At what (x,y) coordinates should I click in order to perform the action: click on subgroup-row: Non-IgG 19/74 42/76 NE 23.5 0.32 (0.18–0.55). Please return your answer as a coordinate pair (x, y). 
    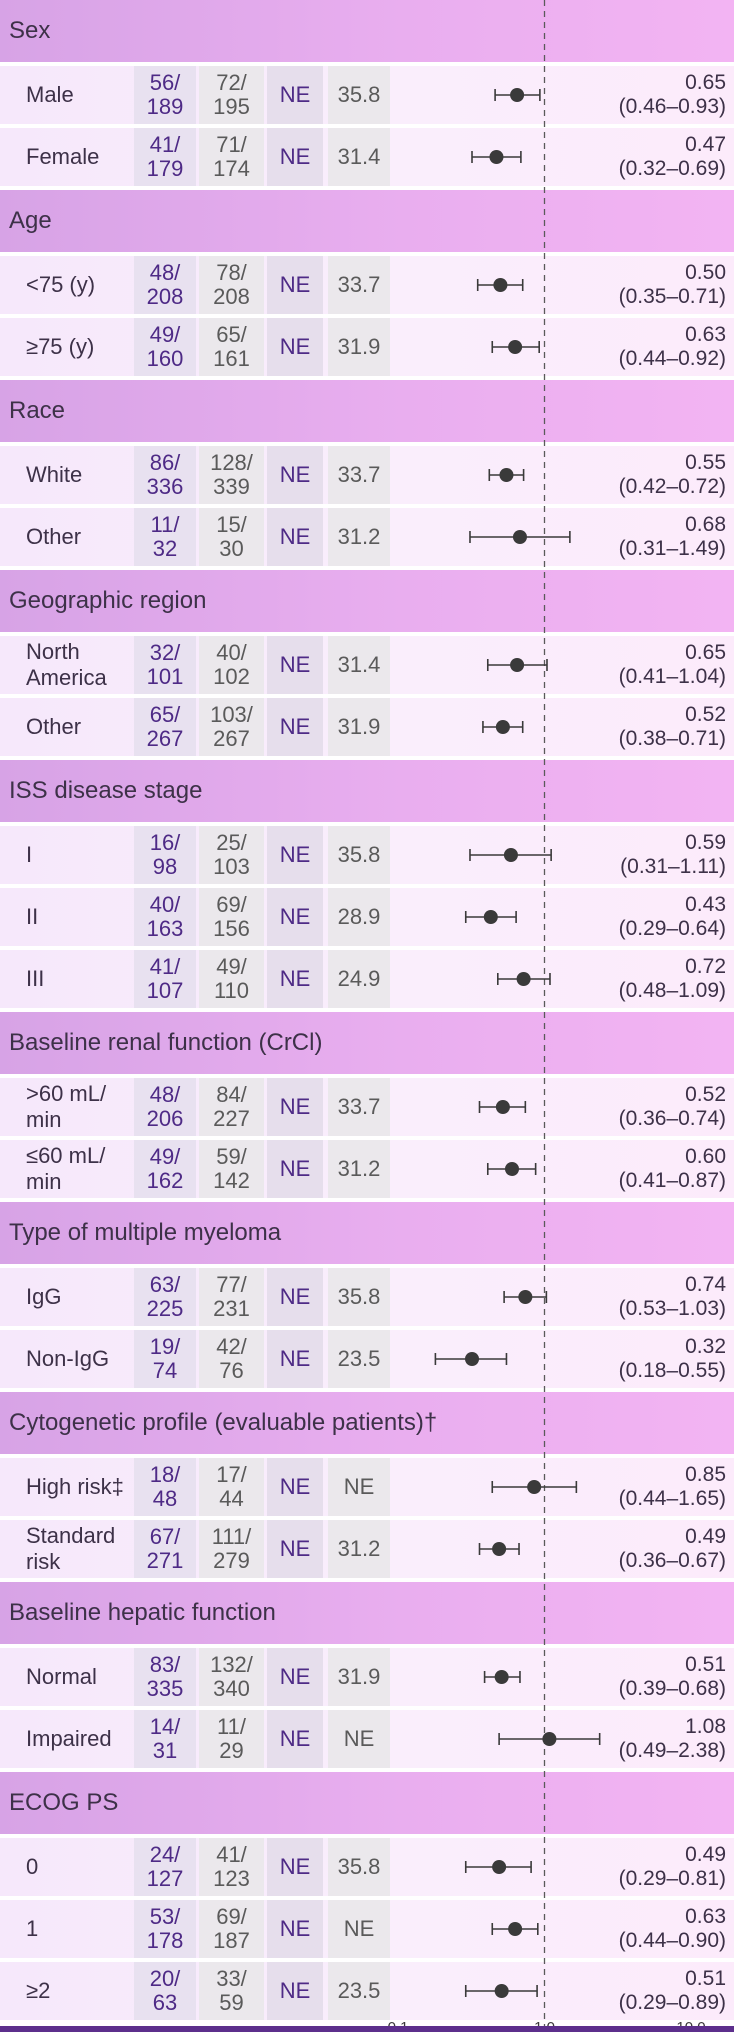
    Looking at the image, I should click on (367, 1359).